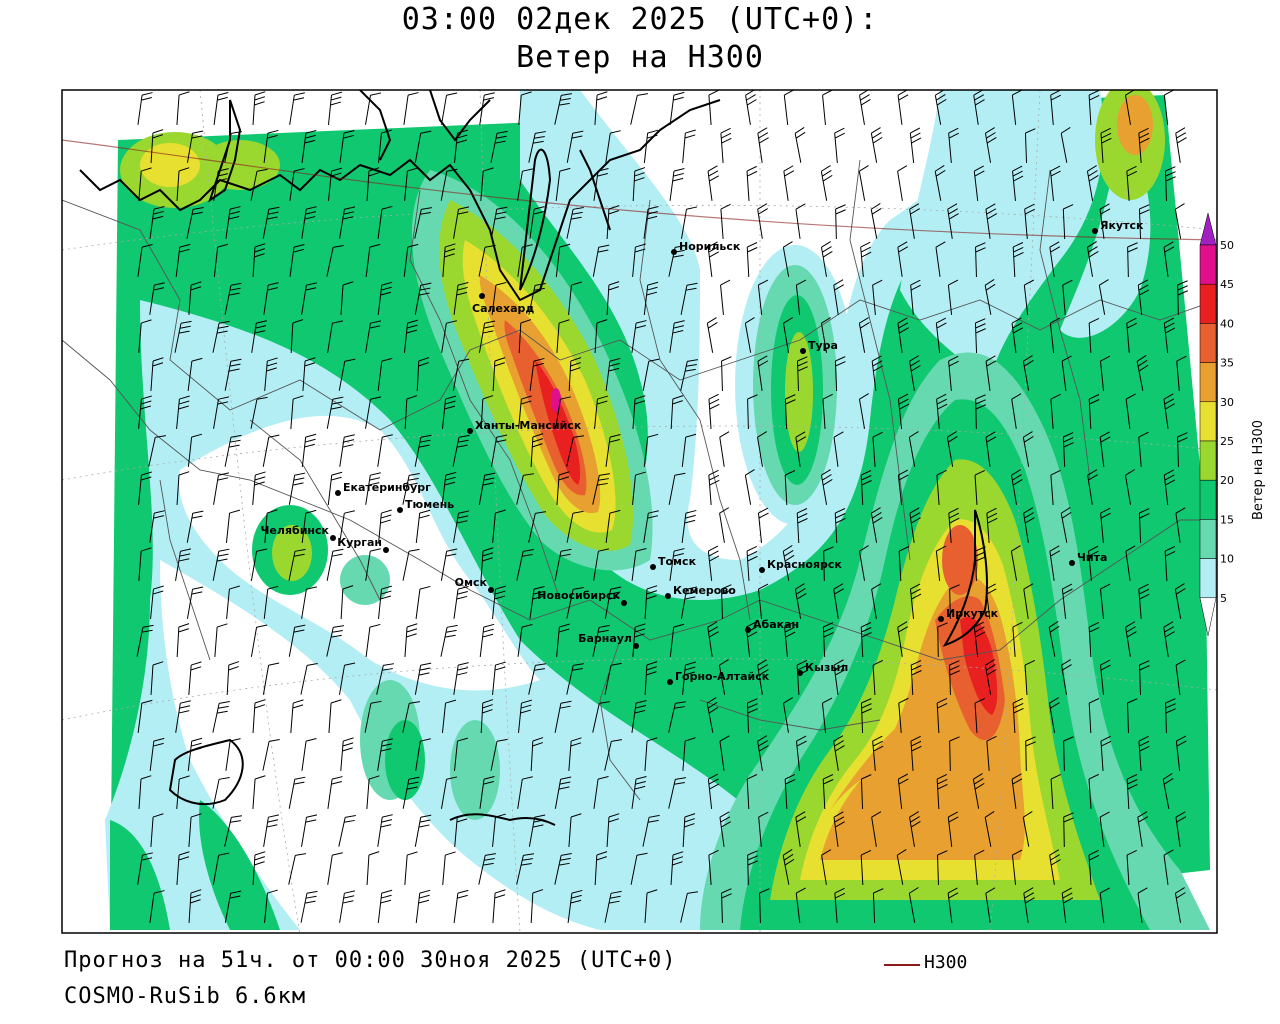 Image resolution: width=1280 pixels, height=1024 pixels. Describe the element at coordinates (185, 996) in the screenshot. I see `model-name: COSMO-RuSib 6.6км` at that location.